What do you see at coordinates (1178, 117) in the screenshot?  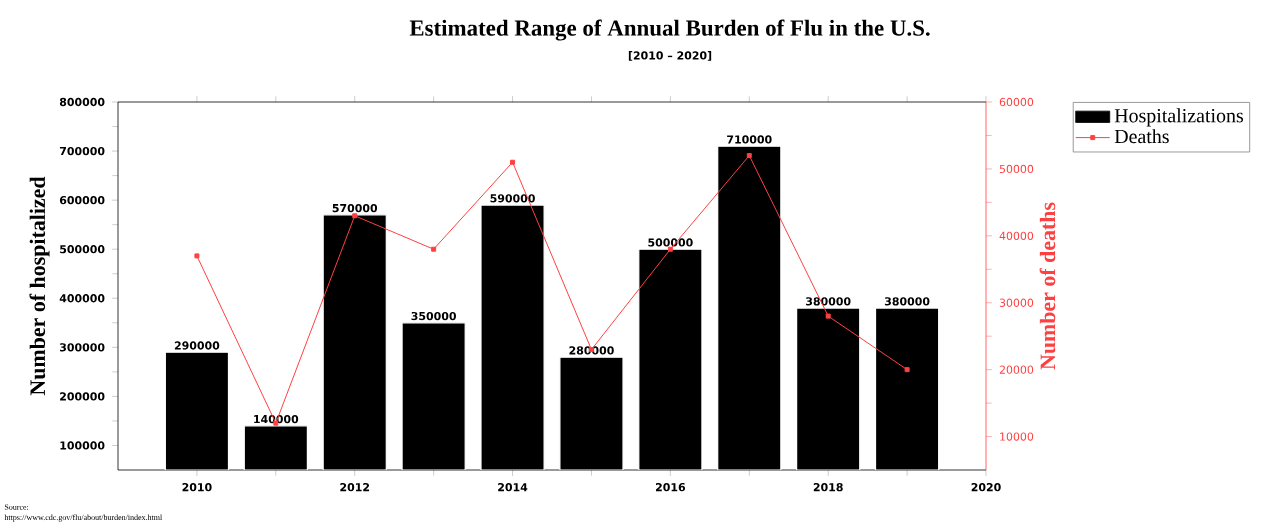 I see `legend-label: Hospitalizations` at bounding box center [1178, 117].